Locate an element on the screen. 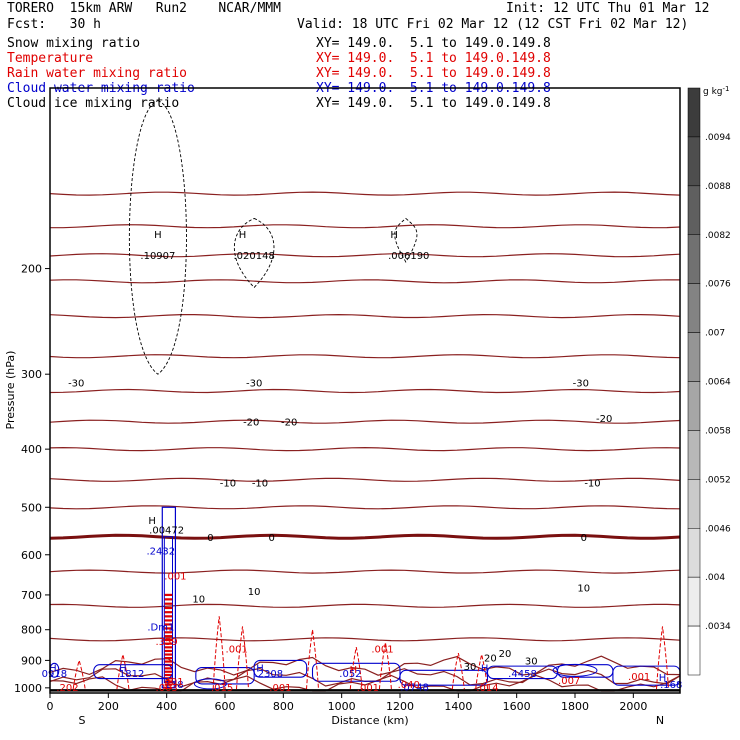 The width and height of the screenshot is (740, 740). rain-max-label: .014 is located at coordinates (487, 688).